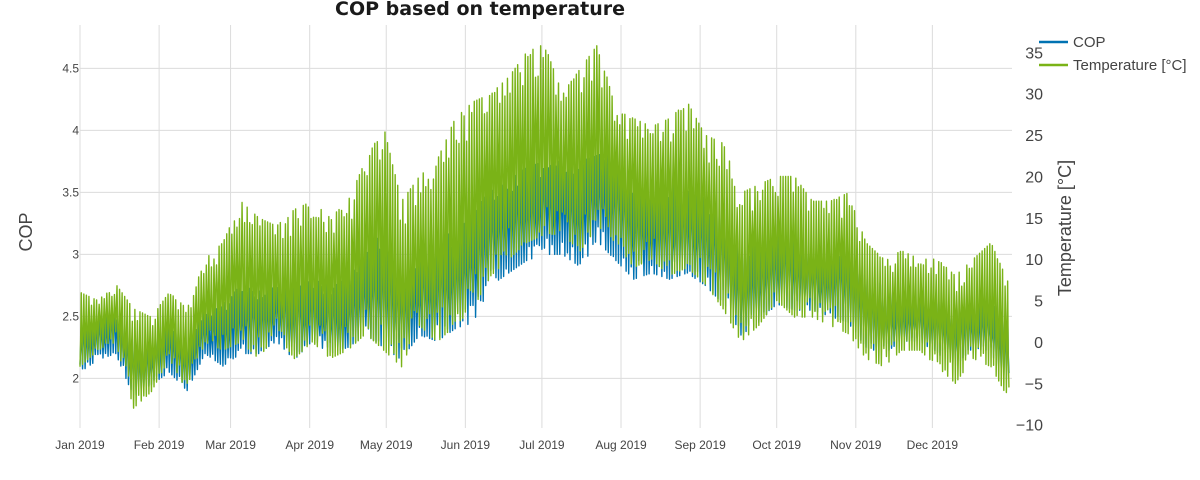  I want to click on x-tick-label: Aug 2019, so click(621, 445).